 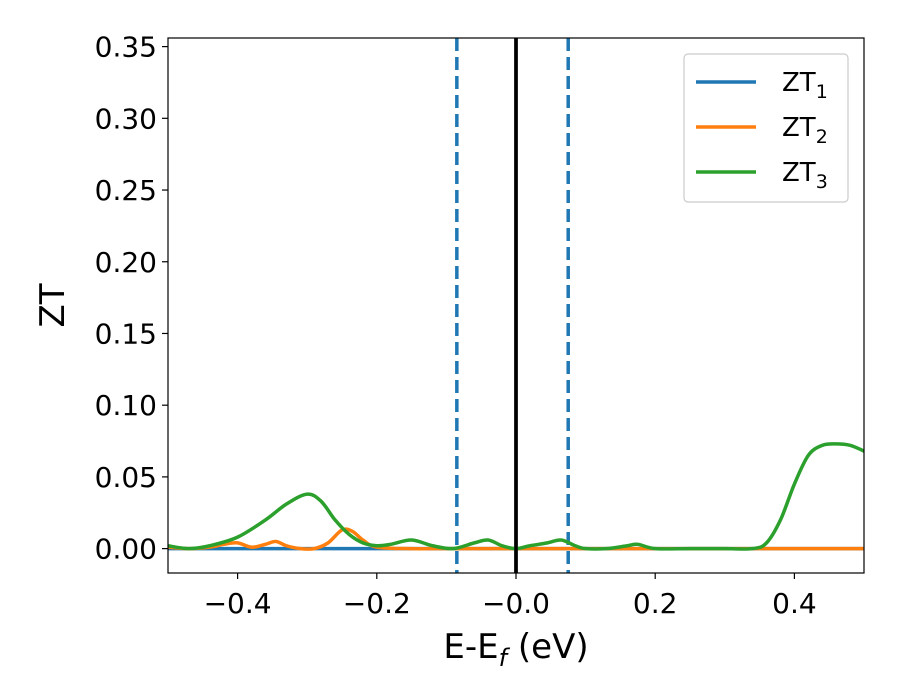 What do you see at coordinates (126, 333) in the screenshot?
I see `y-tick-label: 0.15` at bounding box center [126, 333].